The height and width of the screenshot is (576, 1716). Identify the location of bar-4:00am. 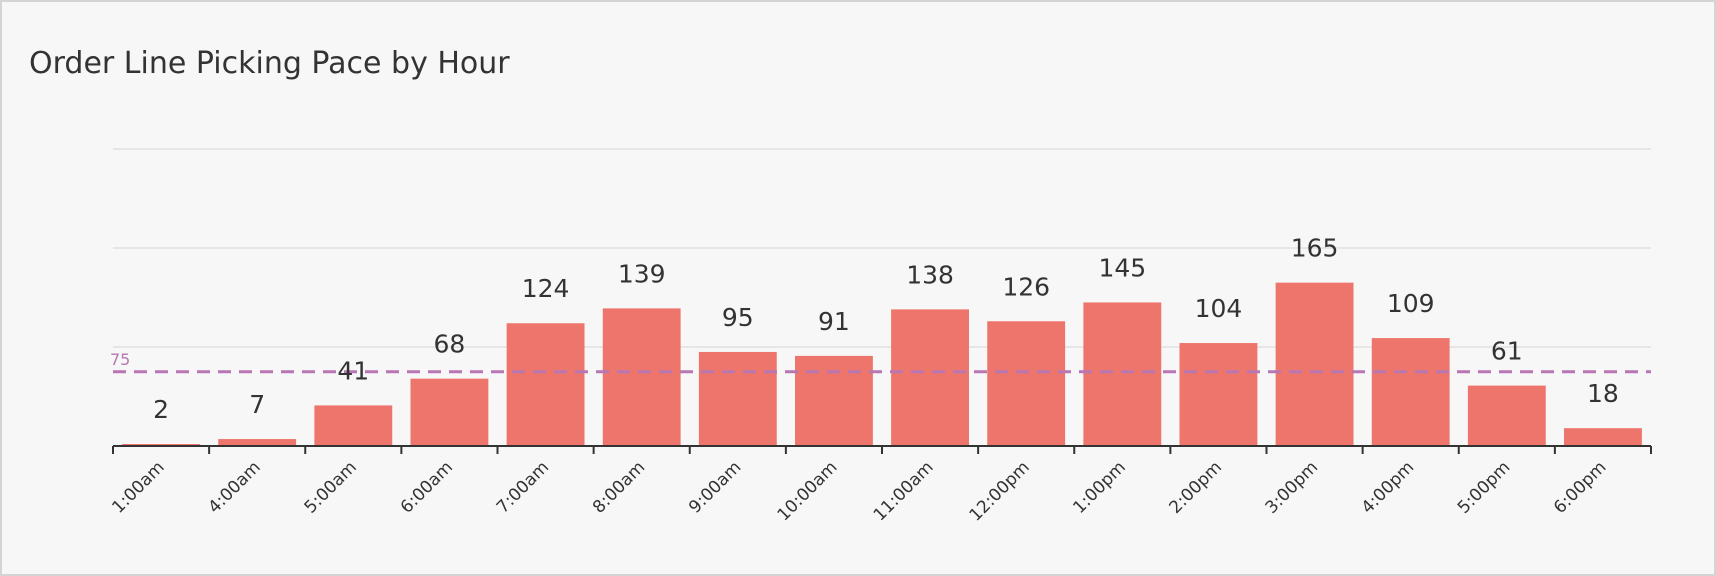
(257, 442).